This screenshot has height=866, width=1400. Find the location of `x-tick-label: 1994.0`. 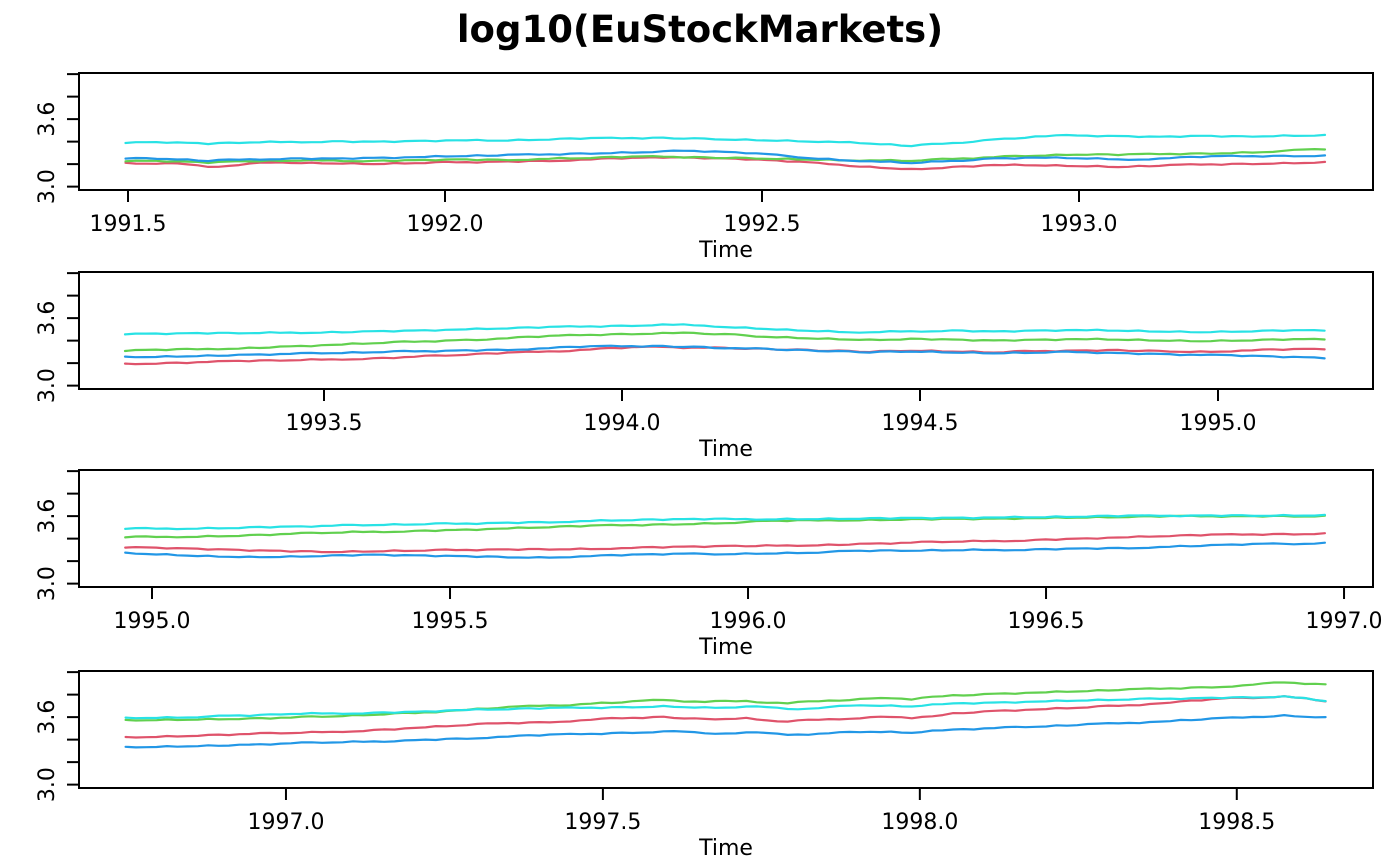

x-tick-label: 1994.0 is located at coordinates (622, 423).